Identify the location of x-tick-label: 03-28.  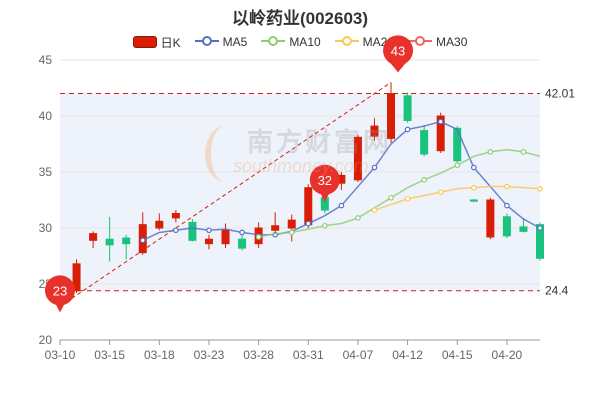
(258, 355).